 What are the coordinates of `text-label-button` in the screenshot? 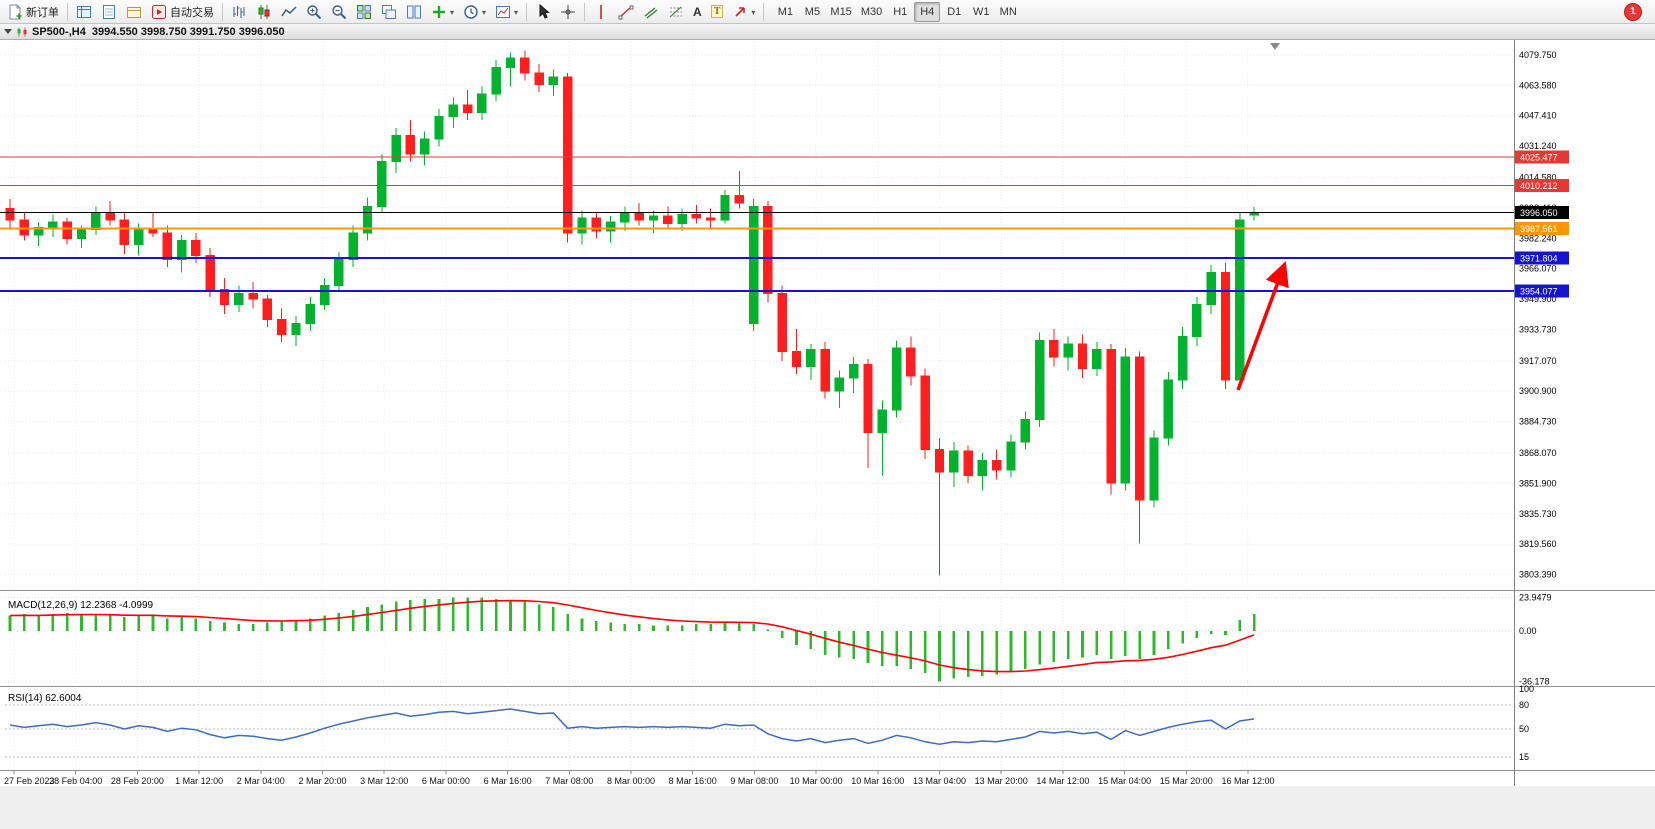 It's located at (717, 12).